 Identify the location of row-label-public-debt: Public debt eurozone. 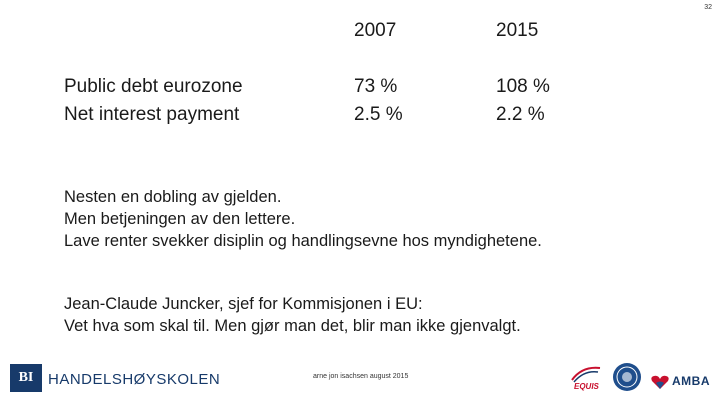
(153, 86).